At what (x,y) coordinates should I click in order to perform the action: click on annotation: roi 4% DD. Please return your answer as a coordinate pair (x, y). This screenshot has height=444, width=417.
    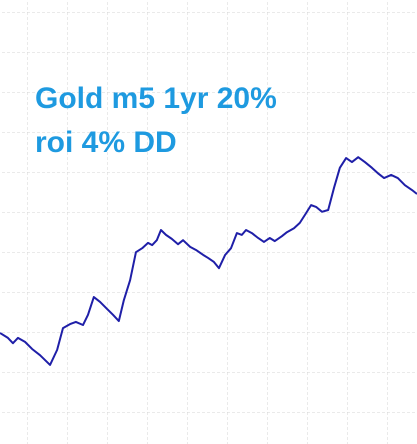
    Looking at the image, I should click on (106, 142).